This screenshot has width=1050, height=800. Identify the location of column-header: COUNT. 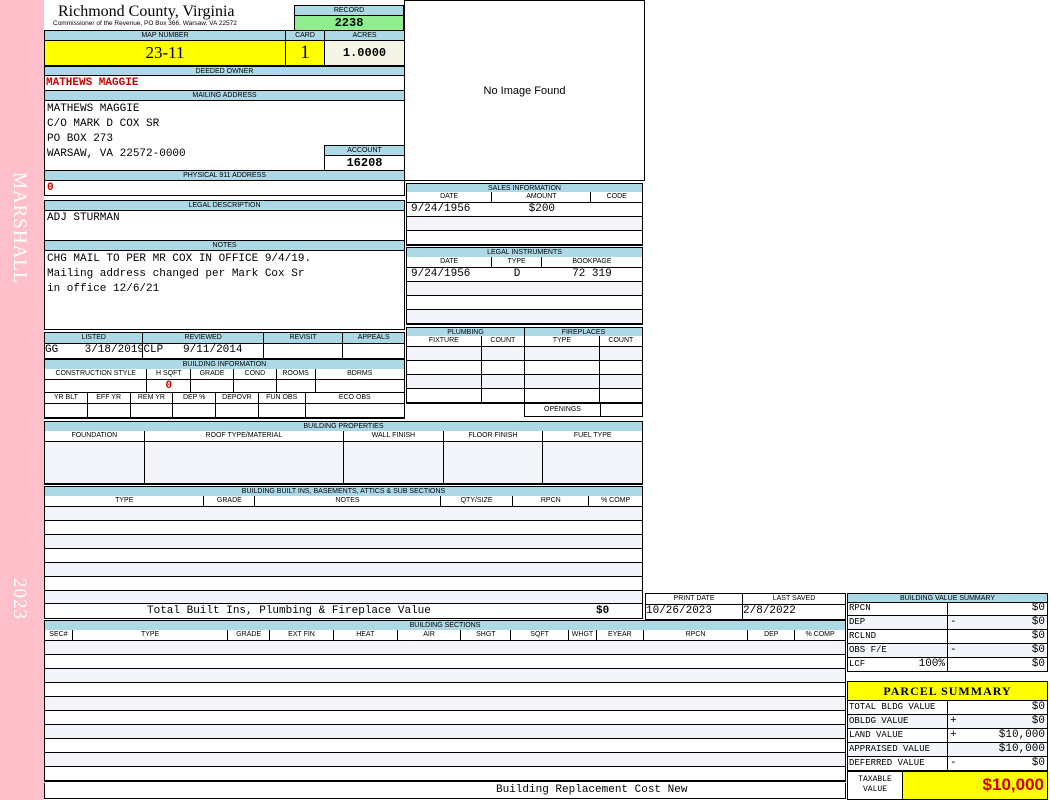
(502, 341).